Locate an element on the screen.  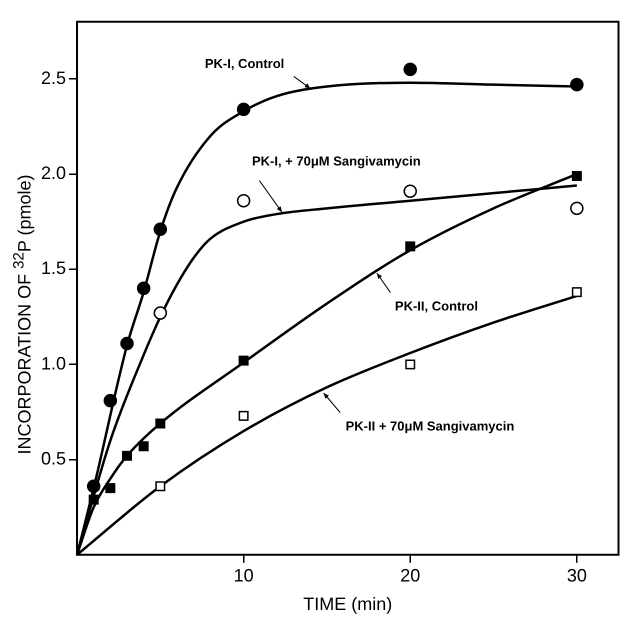
y-tick-label: 2.5 is located at coordinates (53, 78).